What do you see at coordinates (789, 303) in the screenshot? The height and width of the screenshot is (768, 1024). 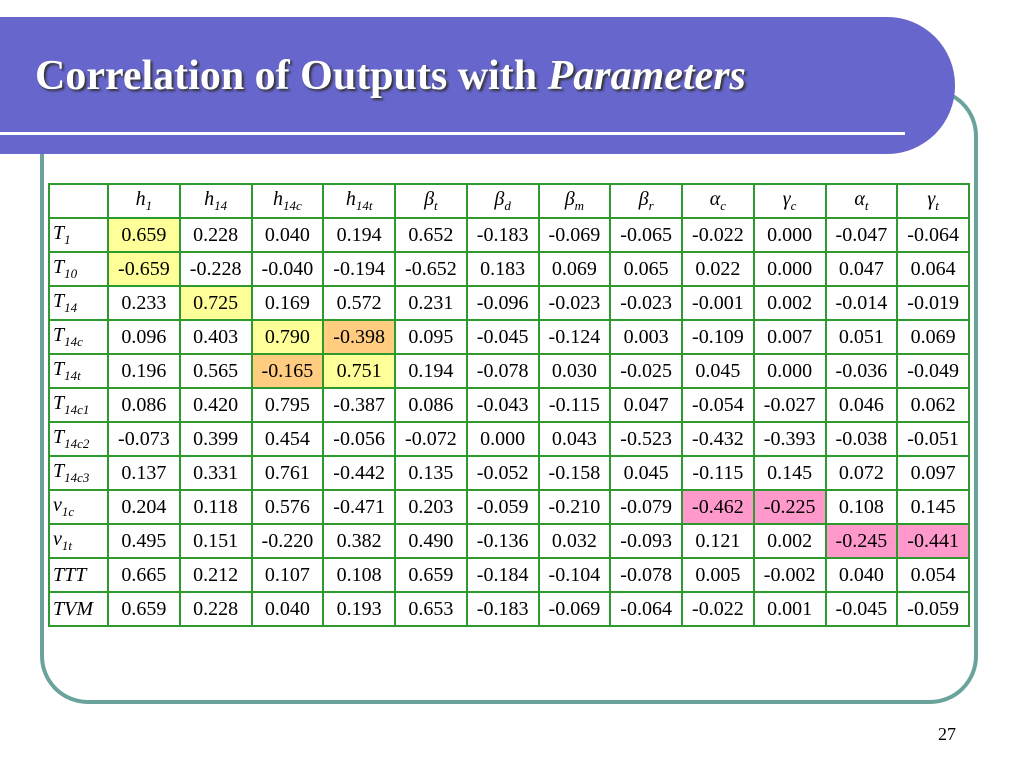 I see `table-cell: 0.002` at bounding box center [789, 303].